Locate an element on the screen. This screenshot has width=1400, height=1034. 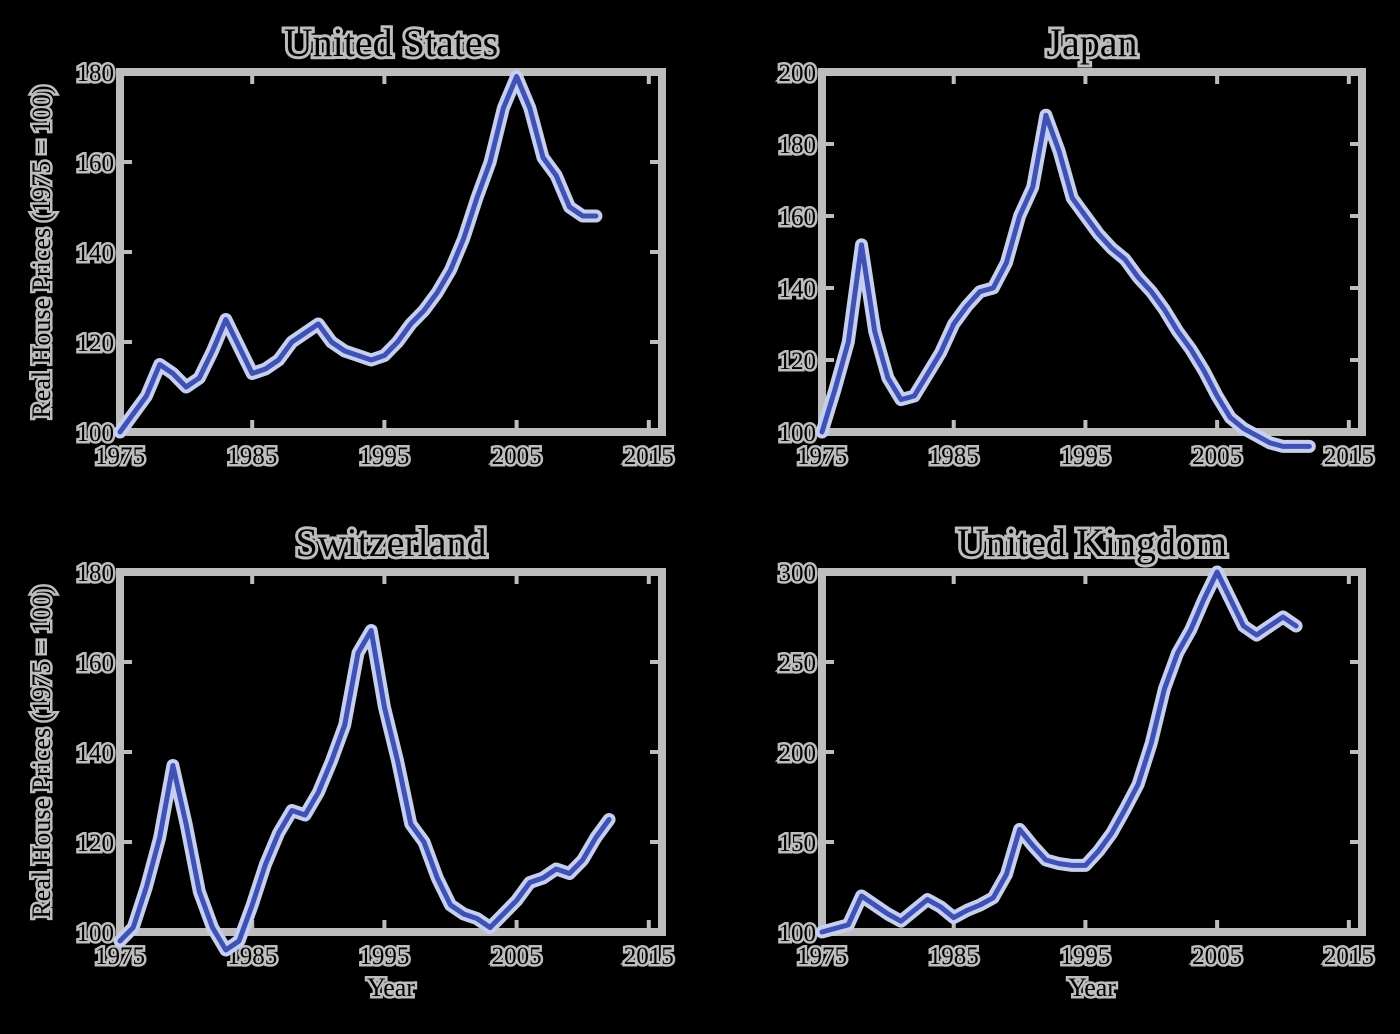
chart-title-united-kingdom: United Kingdom is located at coordinates (1092, 542).